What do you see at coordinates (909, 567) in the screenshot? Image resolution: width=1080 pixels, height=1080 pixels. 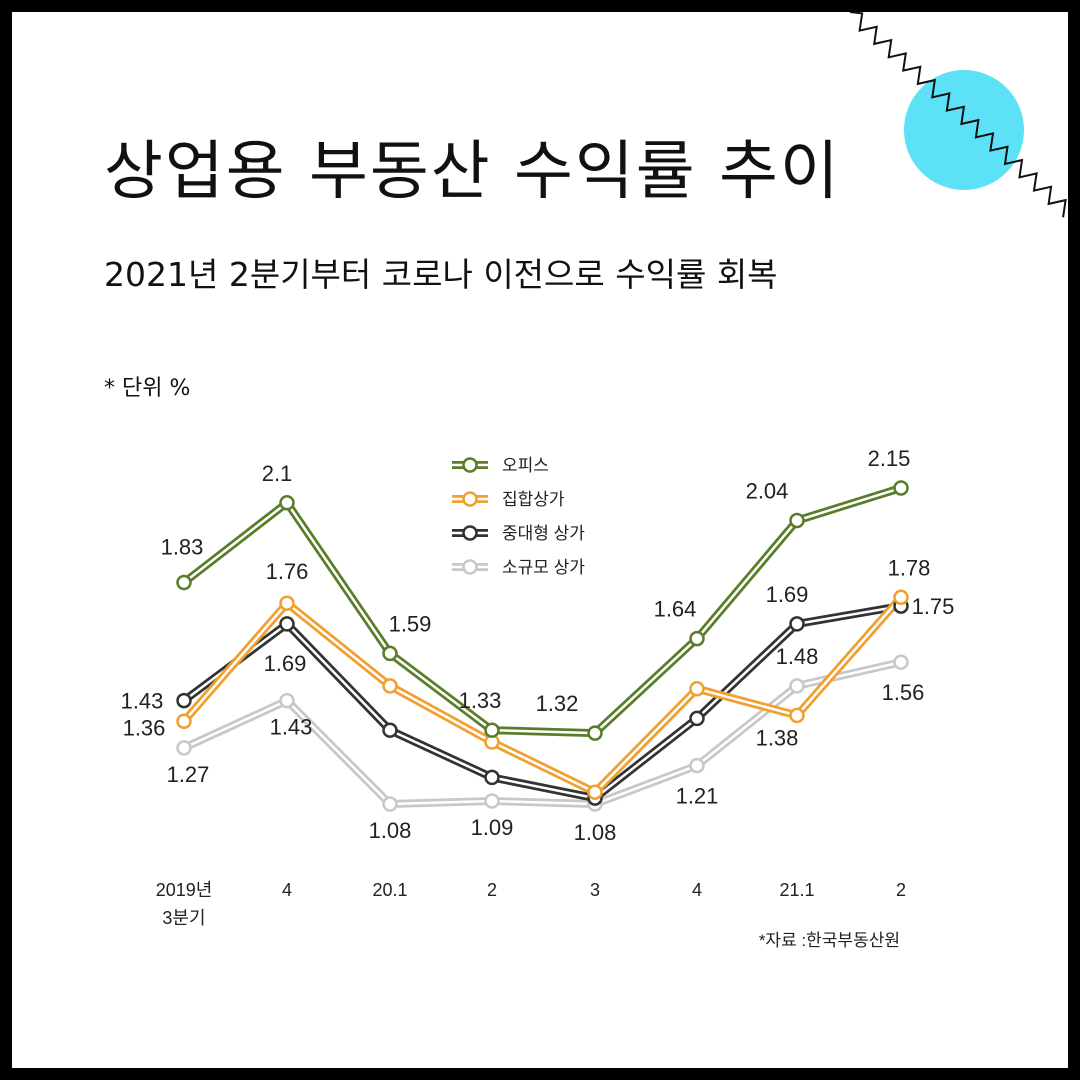 I see `data-label: 1.78` at bounding box center [909, 567].